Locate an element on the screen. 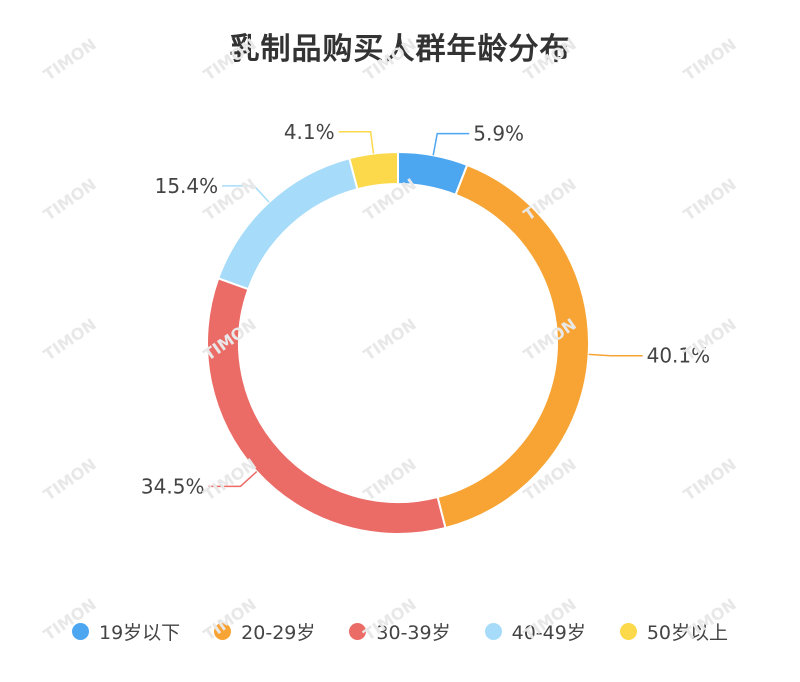 The width and height of the screenshot is (800, 682). legend-item: 19岁以下 is located at coordinates (126, 631).